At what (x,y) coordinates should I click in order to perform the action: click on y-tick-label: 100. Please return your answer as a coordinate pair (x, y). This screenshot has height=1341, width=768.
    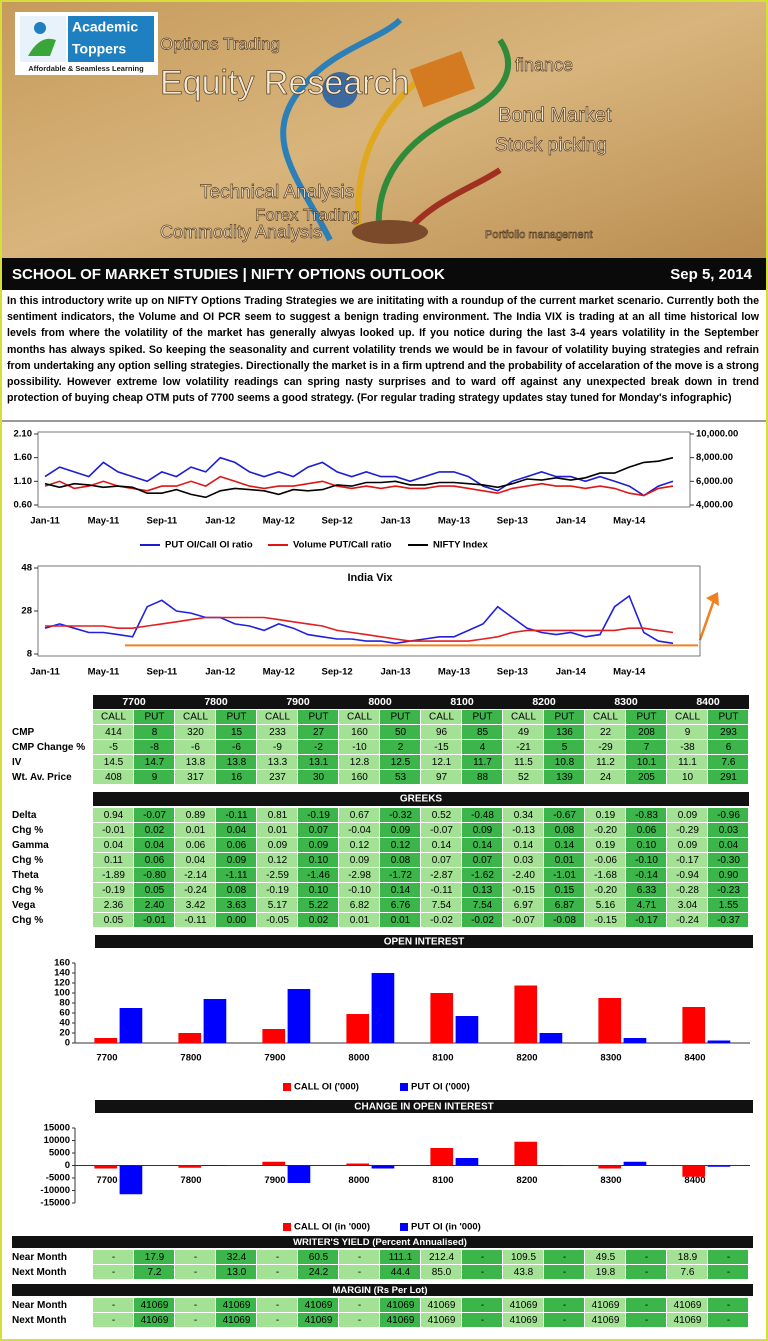
    Looking at the image, I should click on (62, 993).